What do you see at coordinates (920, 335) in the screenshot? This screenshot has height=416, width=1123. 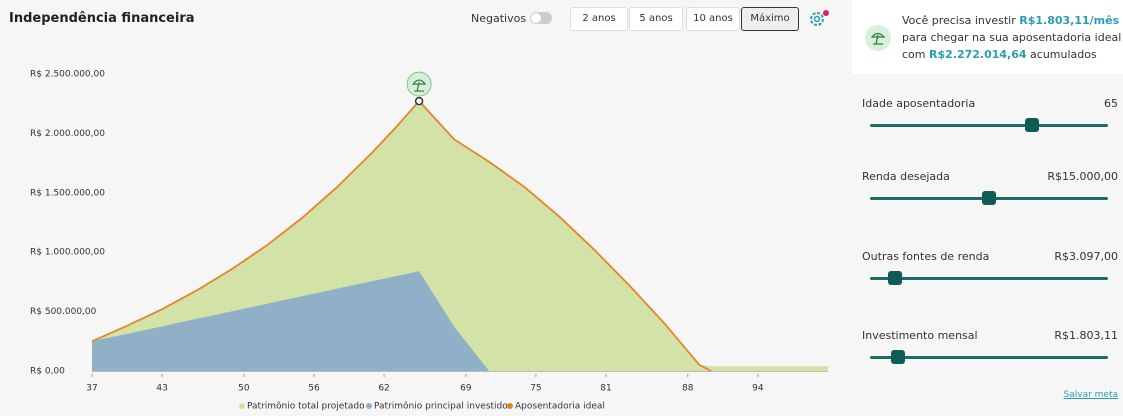 I see `slider-label: Investimento mensal` at bounding box center [920, 335].